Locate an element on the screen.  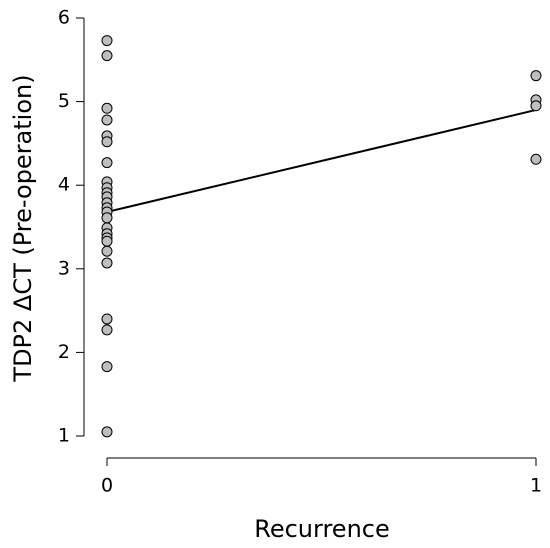
y-tick-label: 6 is located at coordinates (64, 18).